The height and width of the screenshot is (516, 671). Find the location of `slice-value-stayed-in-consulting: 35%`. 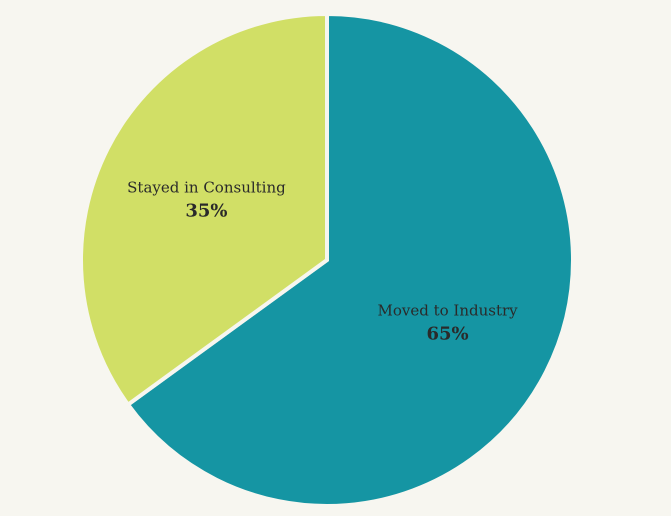

slice-value-stayed-in-consulting: 35% is located at coordinates (206, 211).